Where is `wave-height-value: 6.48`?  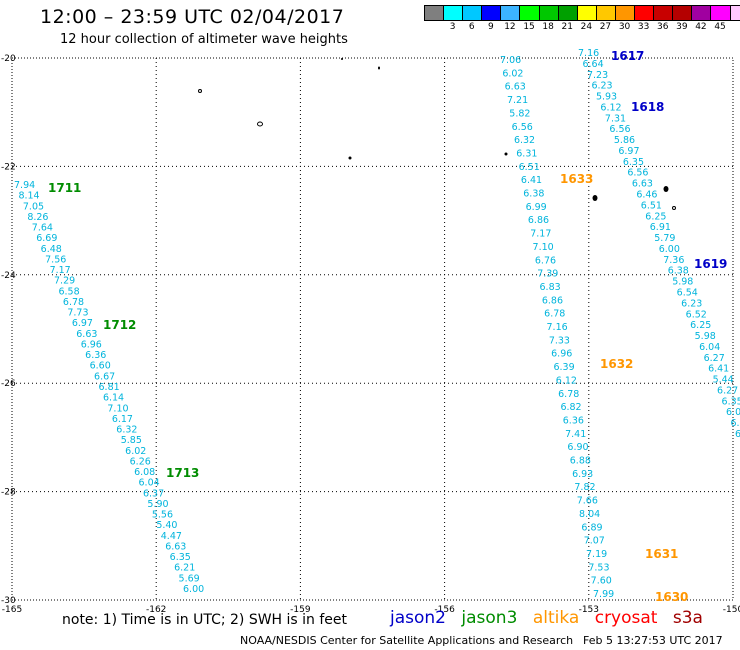
wave-height-value: 6.48 is located at coordinates (51, 249).